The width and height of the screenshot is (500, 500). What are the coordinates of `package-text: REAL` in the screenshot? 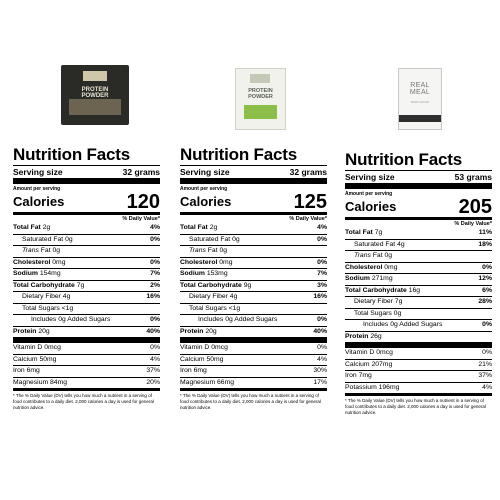 It's located at (420, 85).